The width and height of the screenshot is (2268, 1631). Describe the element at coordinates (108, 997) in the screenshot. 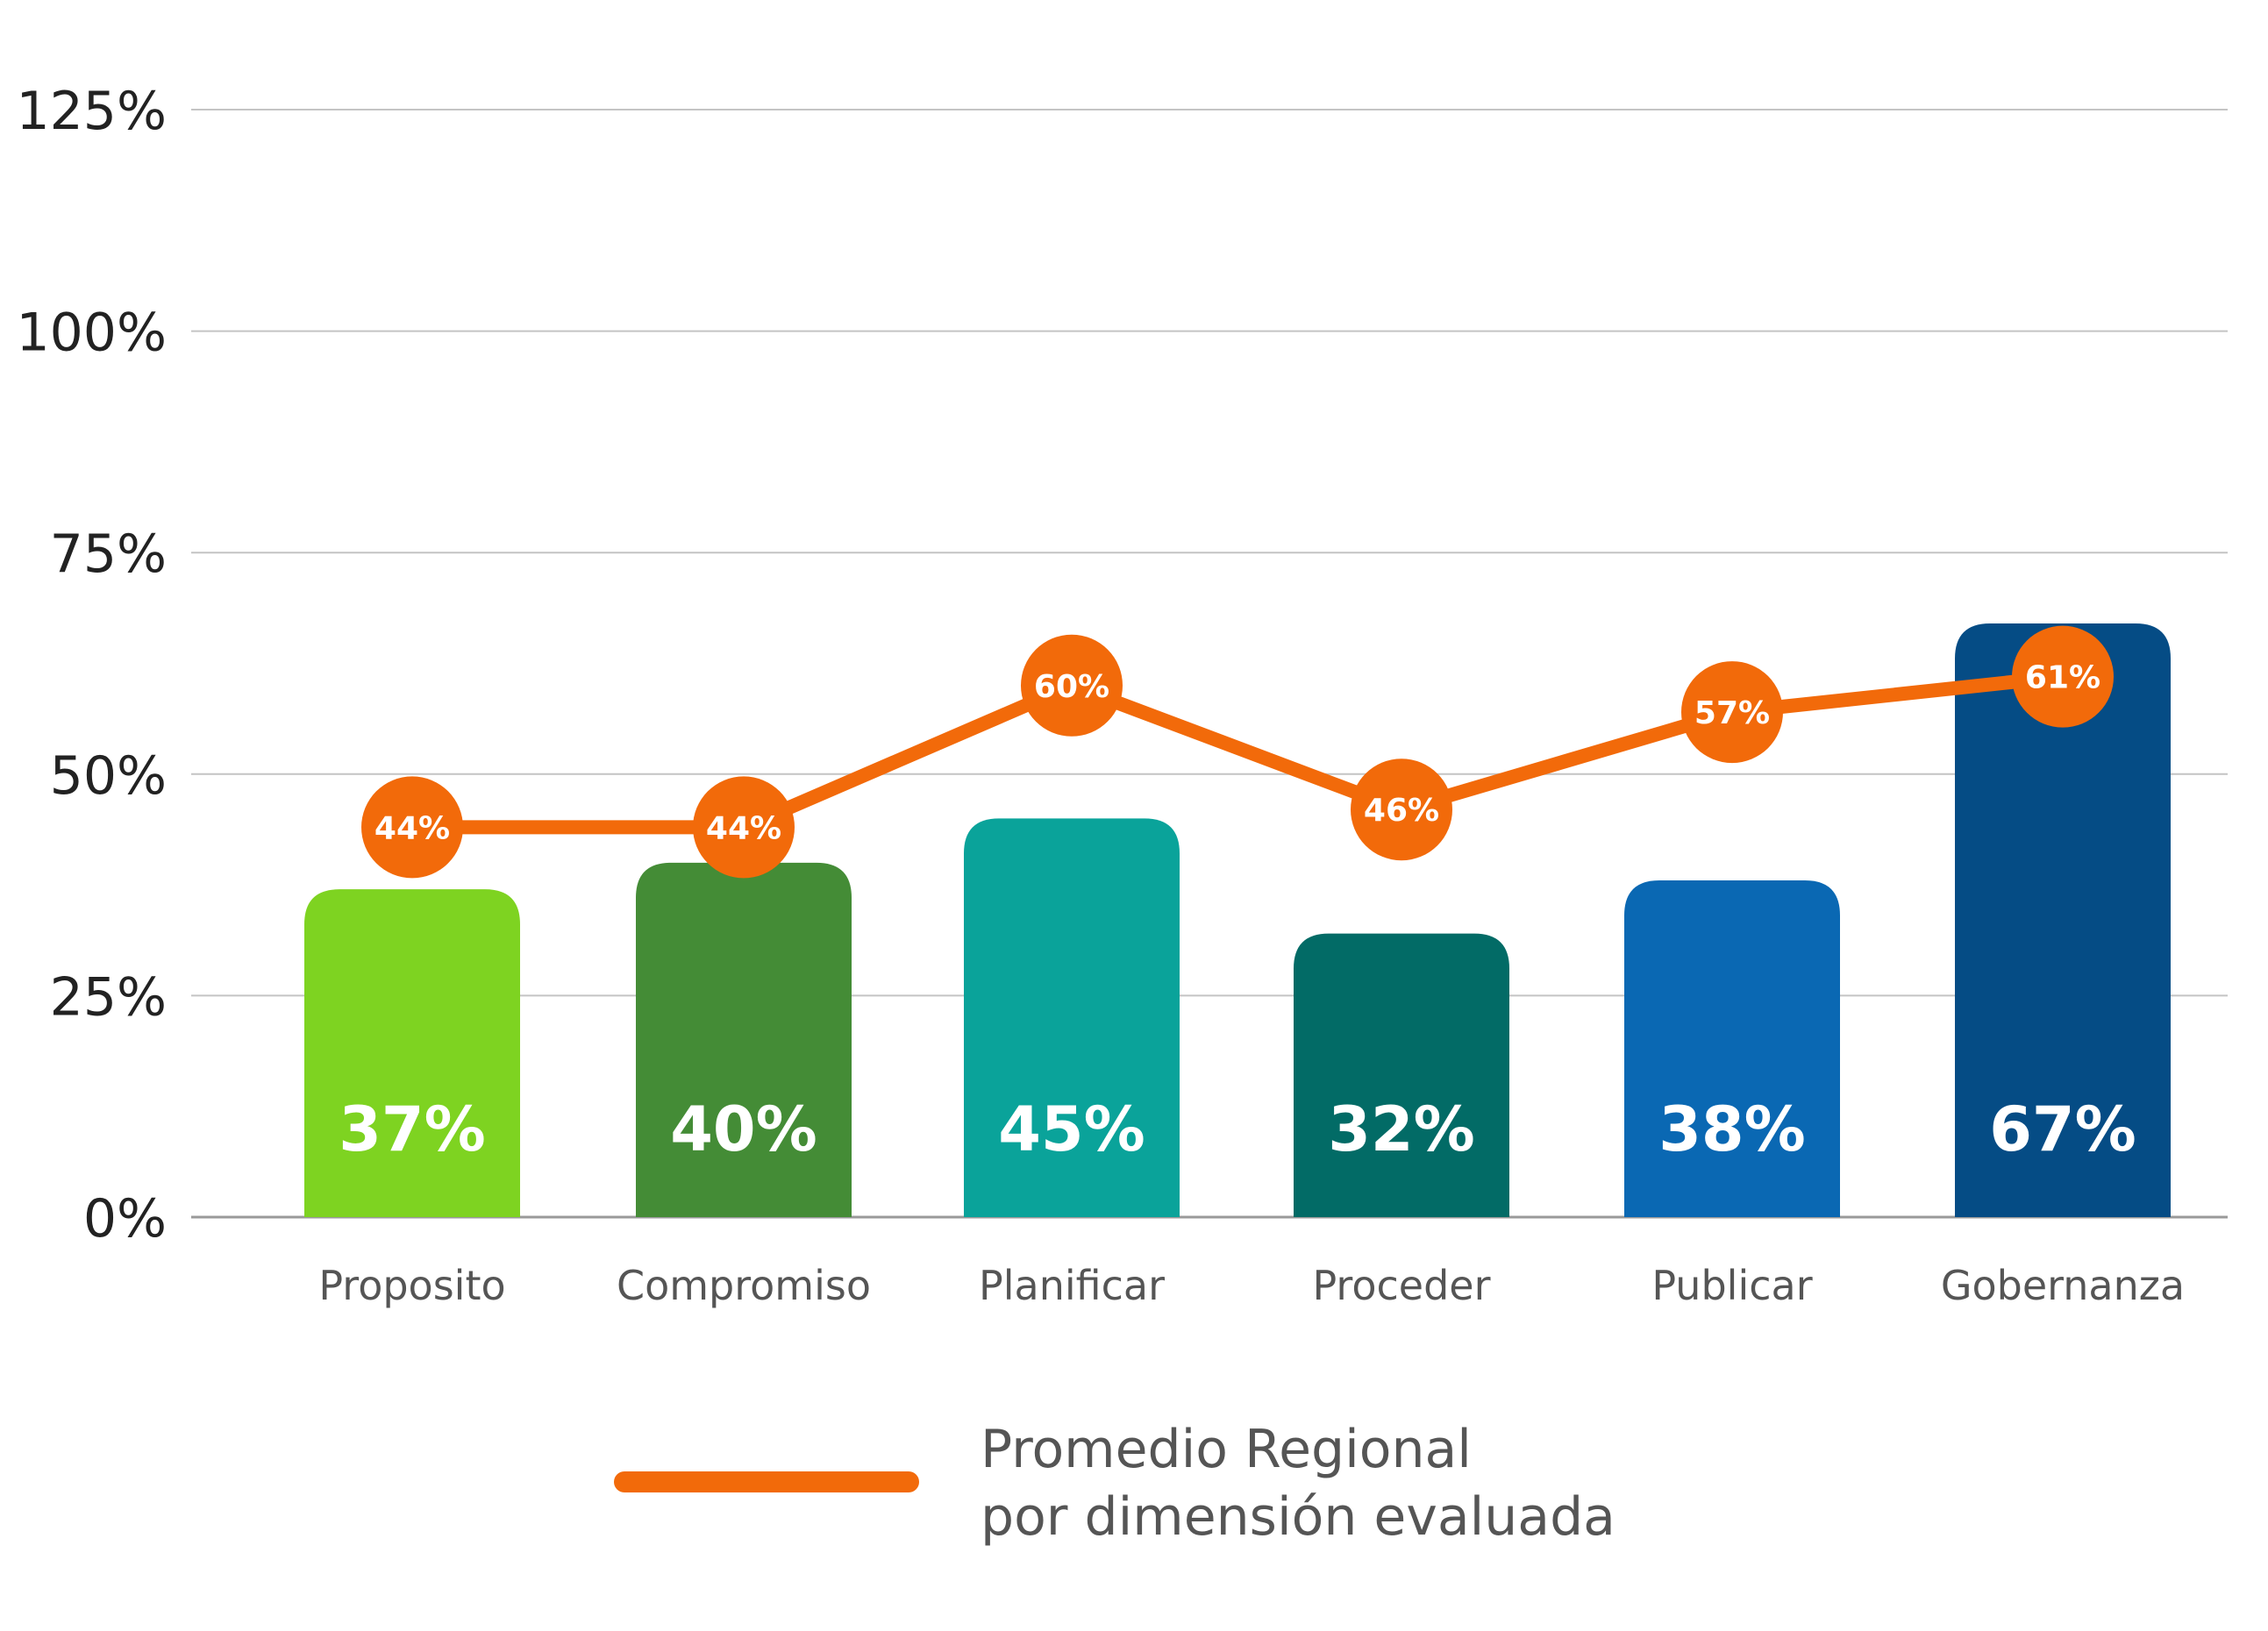

I see `y-tick-label: 25%` at that location.